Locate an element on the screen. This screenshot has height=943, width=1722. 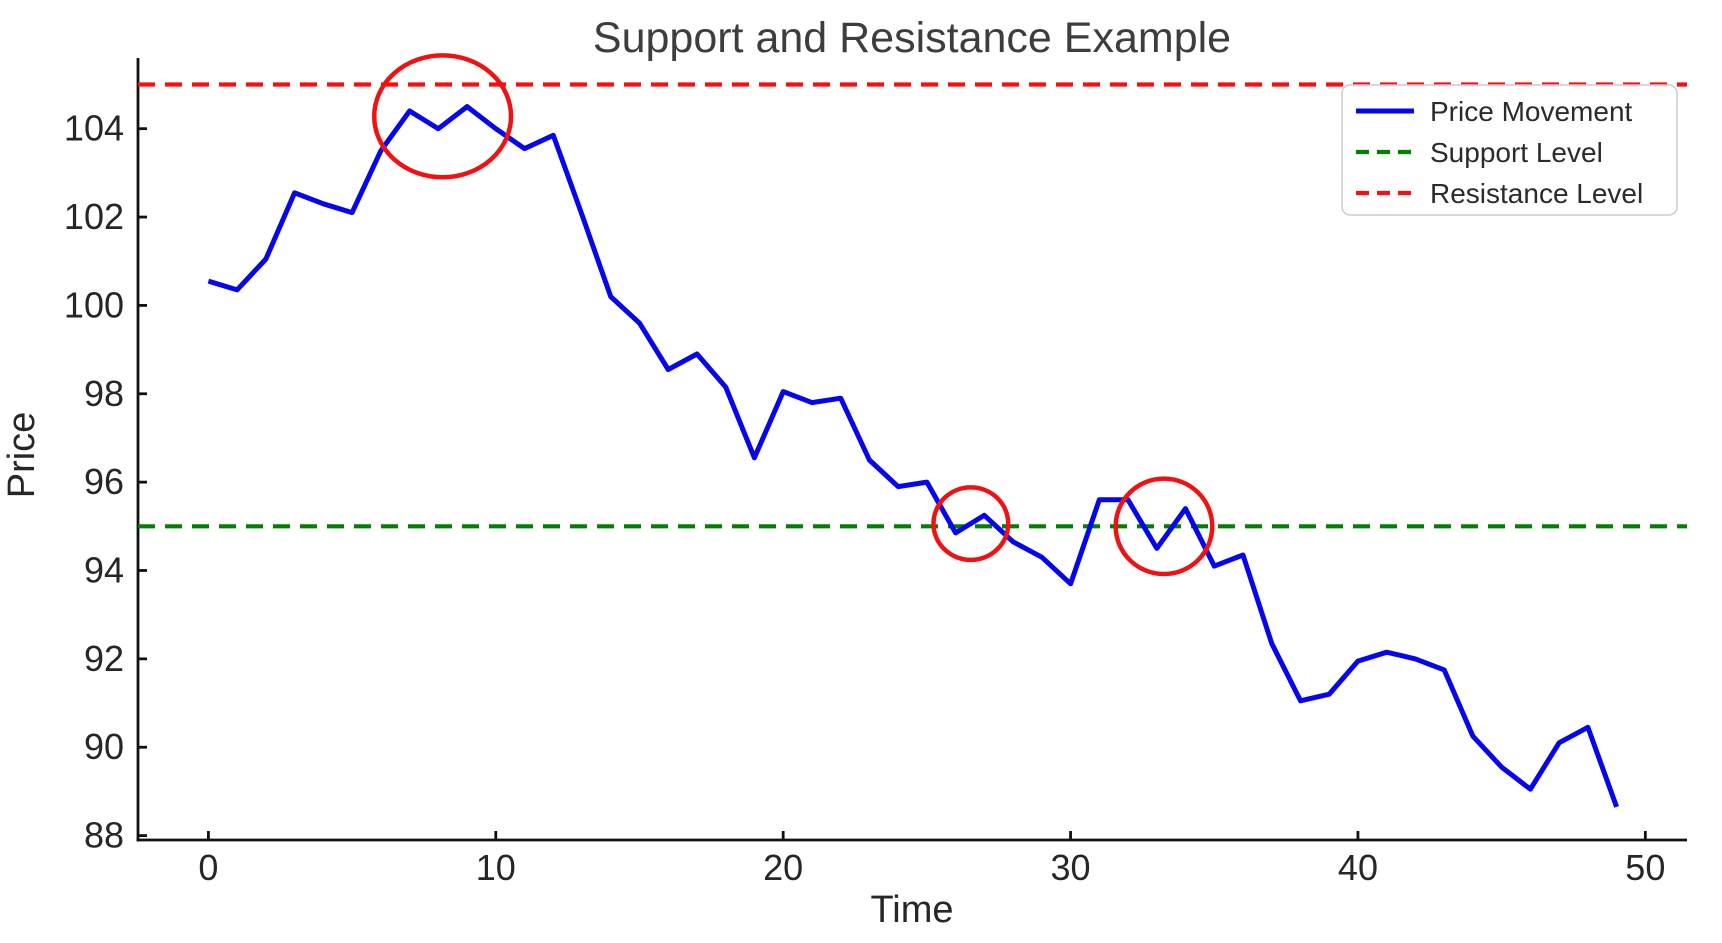
y-tick-label: 98 is located at coordinates (104, 393).